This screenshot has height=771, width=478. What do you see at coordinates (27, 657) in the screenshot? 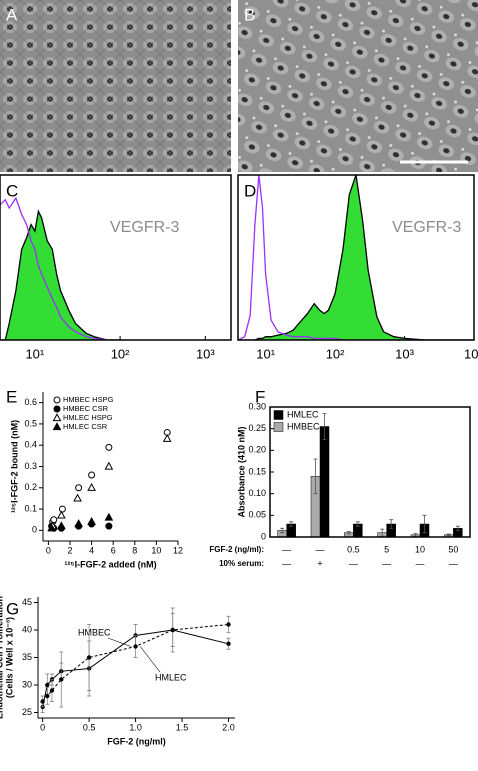
I see `y-tick-label: 35` at bounding box center [27, 657].